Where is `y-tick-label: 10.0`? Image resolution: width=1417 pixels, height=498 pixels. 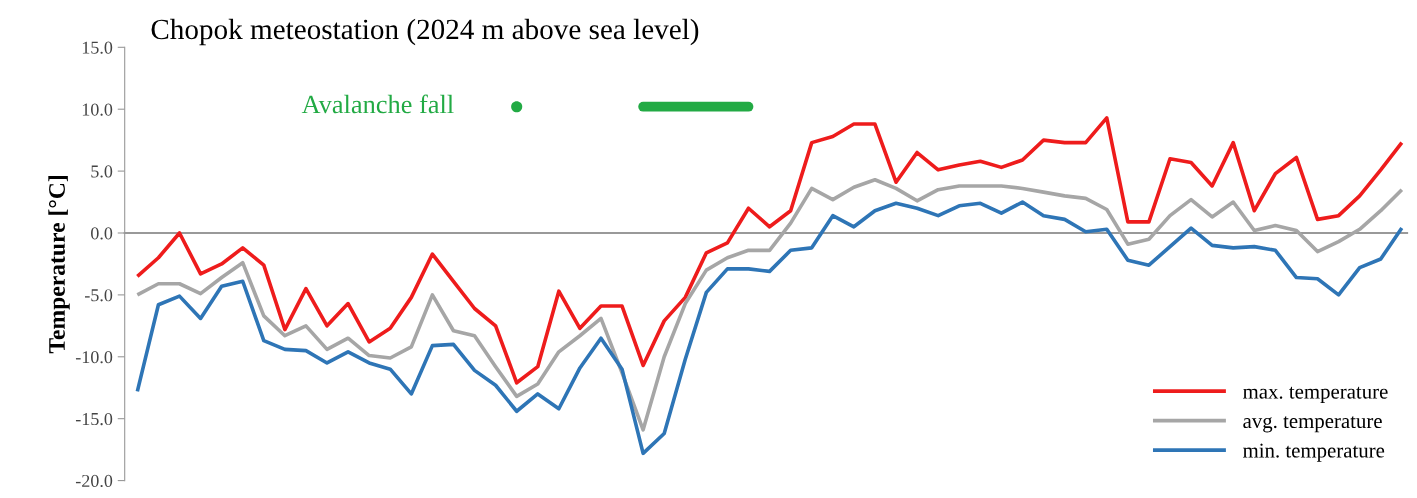
y-tick-label: 10.0 is located at coordinates (97, 109).